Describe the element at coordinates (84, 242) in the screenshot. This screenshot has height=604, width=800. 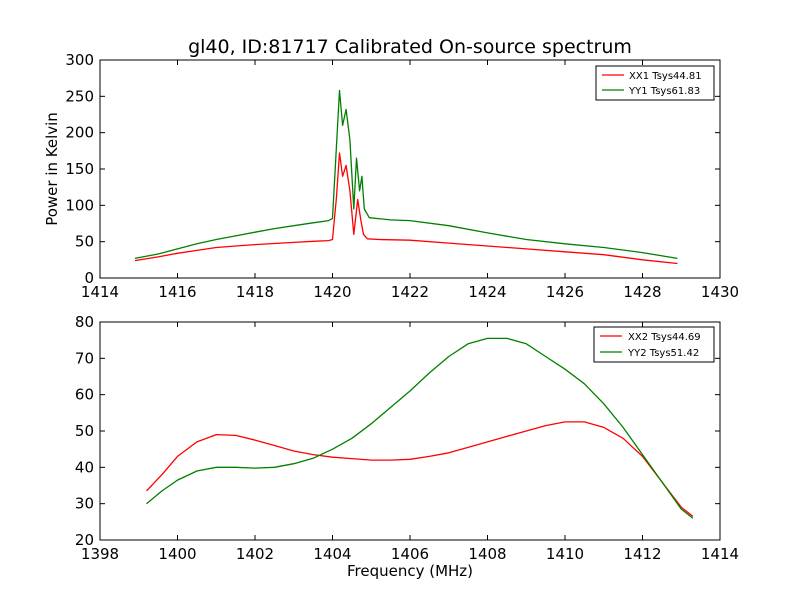
I see `top-ytick-label: 50` at that location.